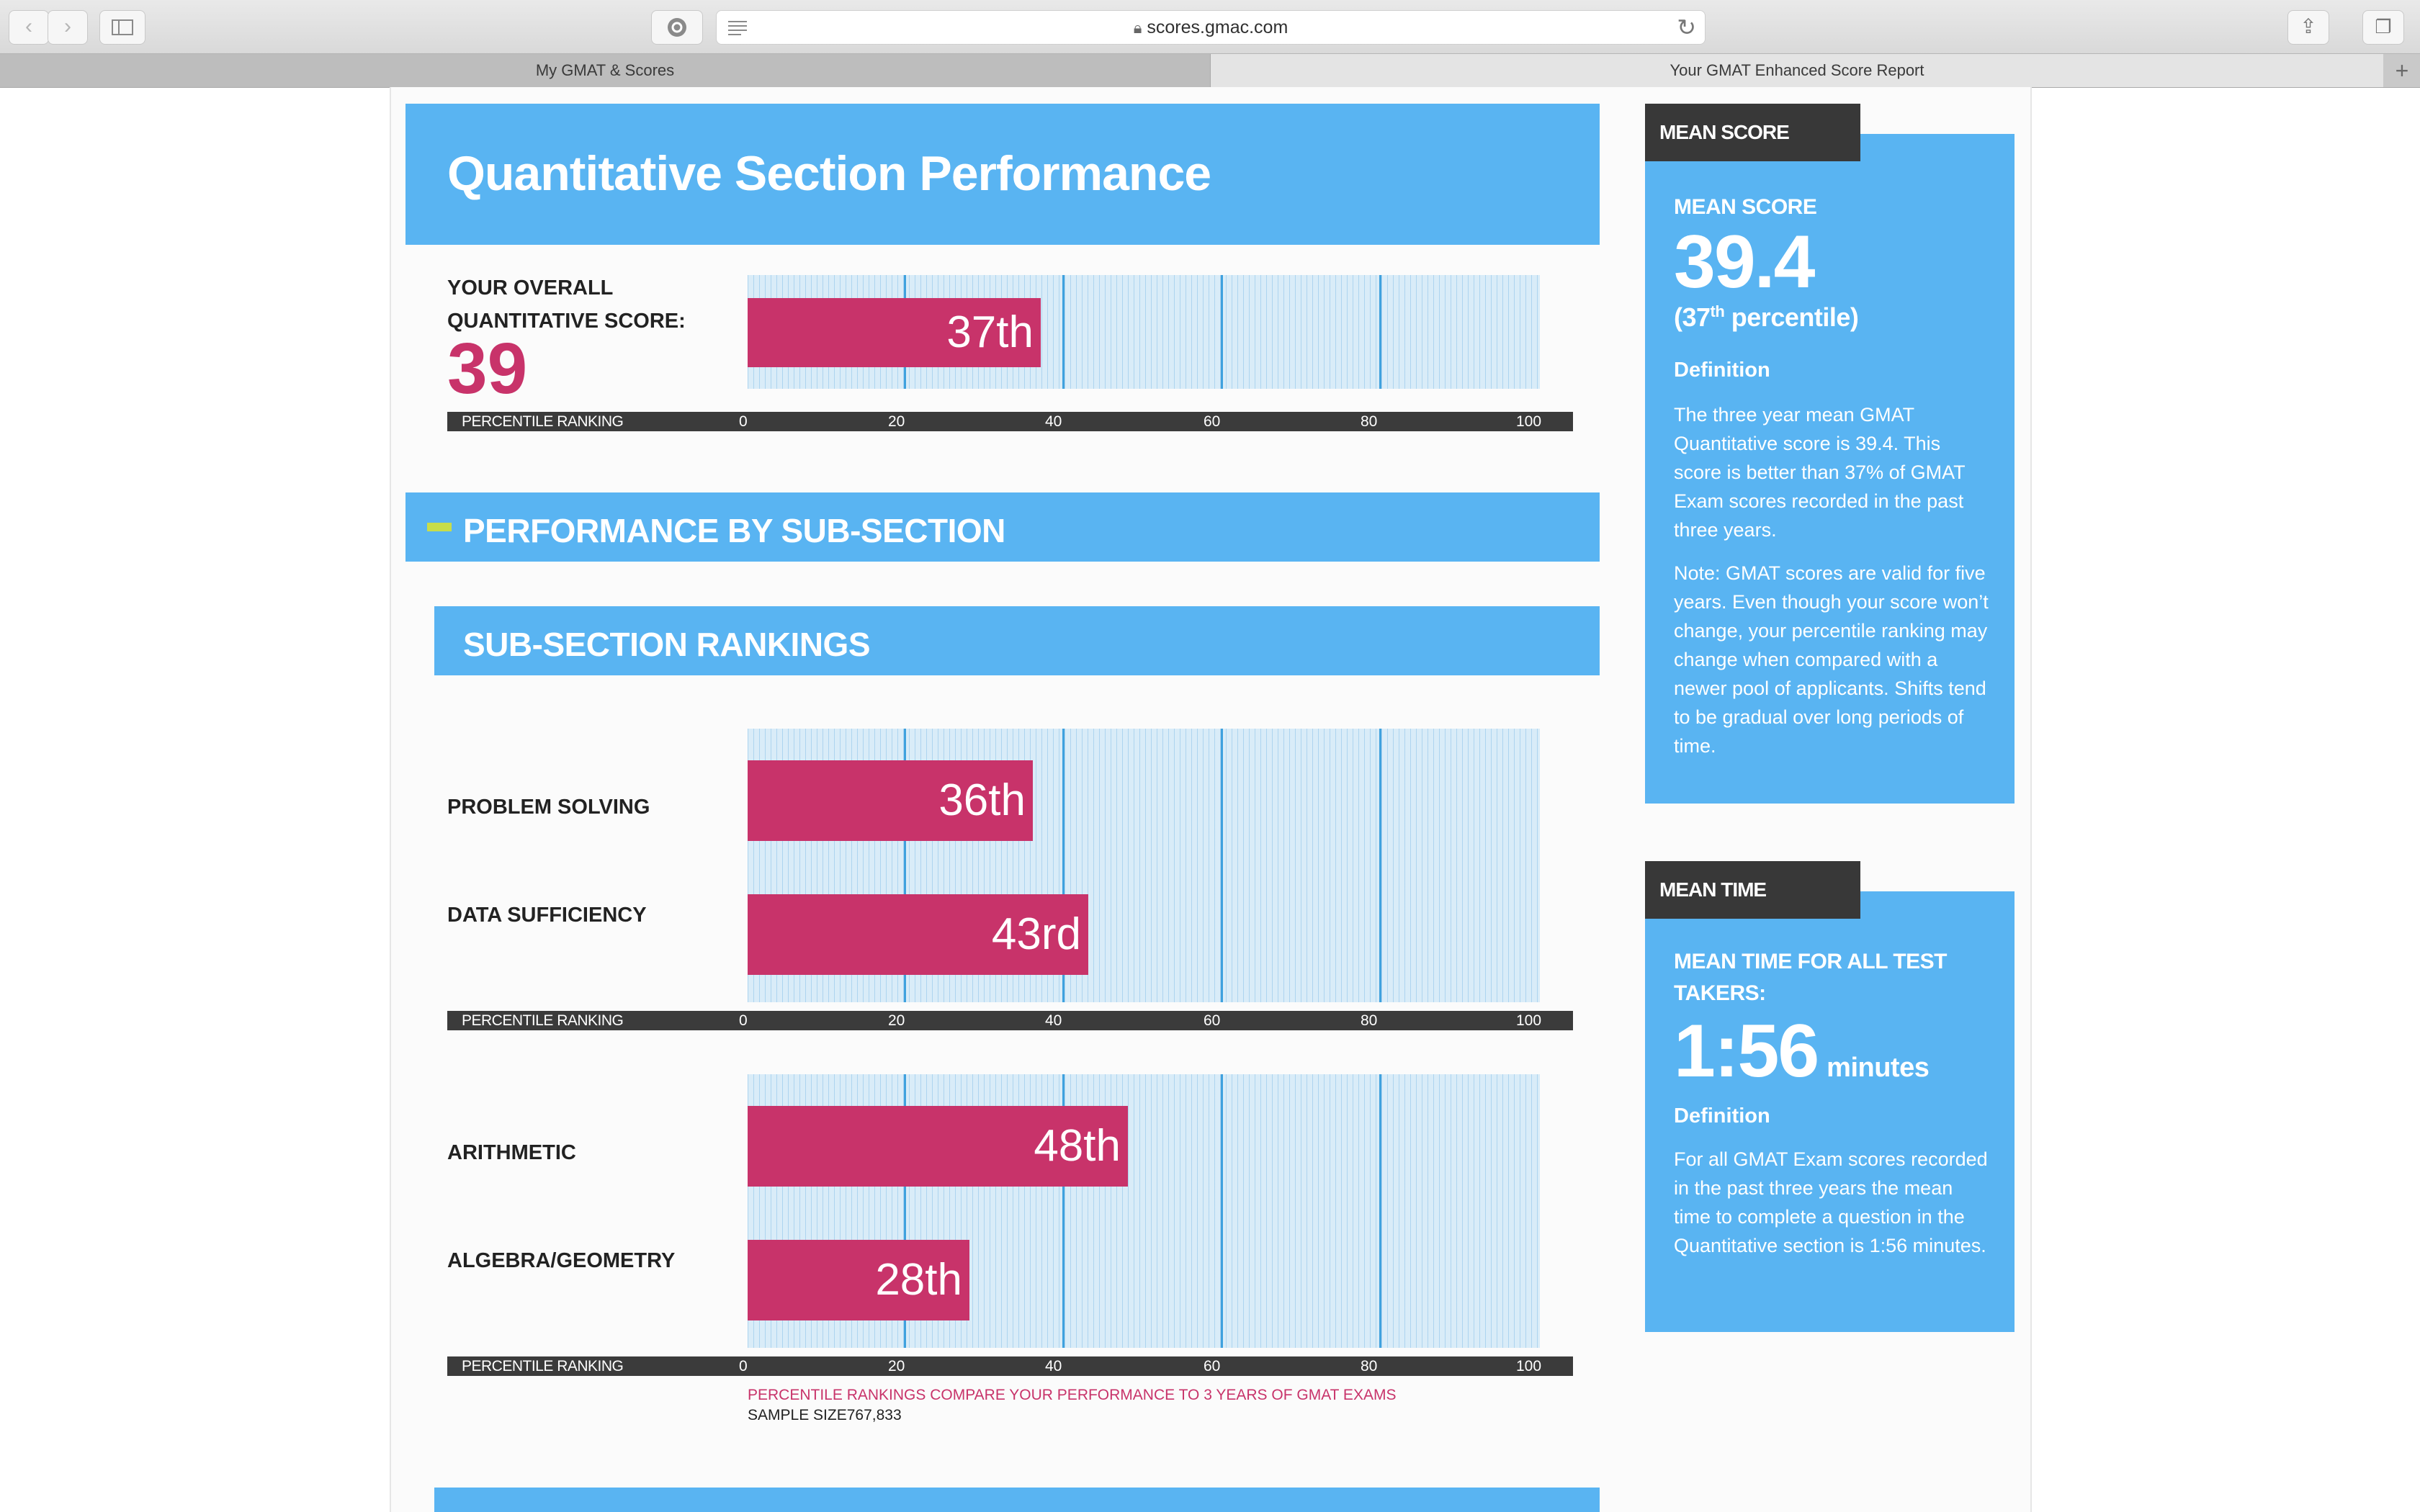  I want to click on share-button: ⇪, so click(2308, 27).